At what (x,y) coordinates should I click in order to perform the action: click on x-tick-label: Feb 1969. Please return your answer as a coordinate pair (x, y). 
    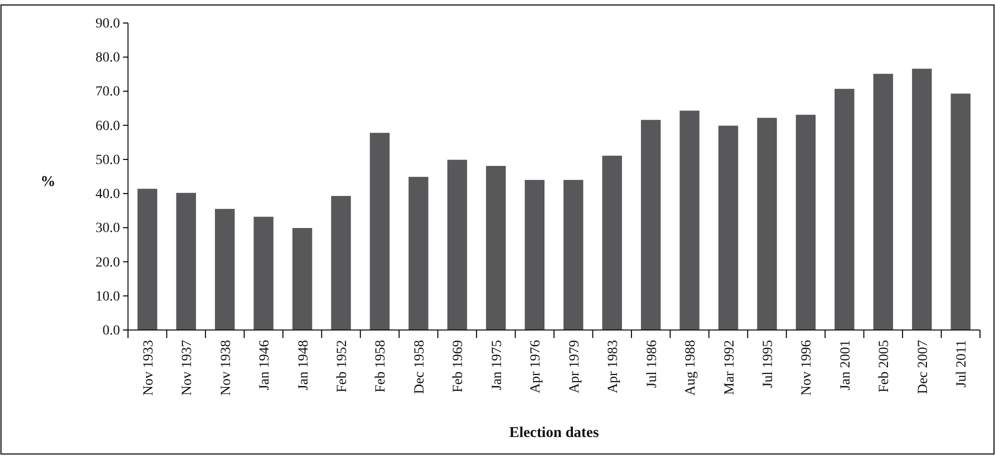
    Looking at the image, I should click on (458, 366).